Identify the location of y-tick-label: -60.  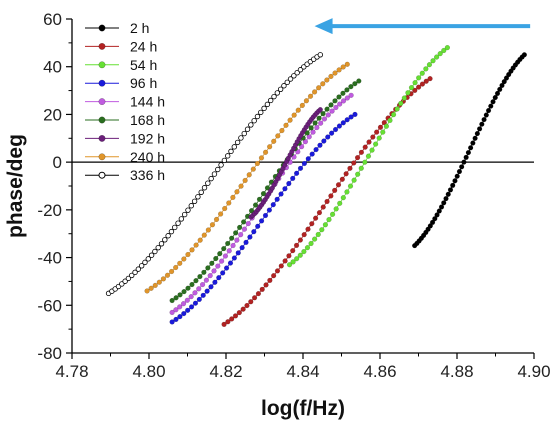
(49, 305).